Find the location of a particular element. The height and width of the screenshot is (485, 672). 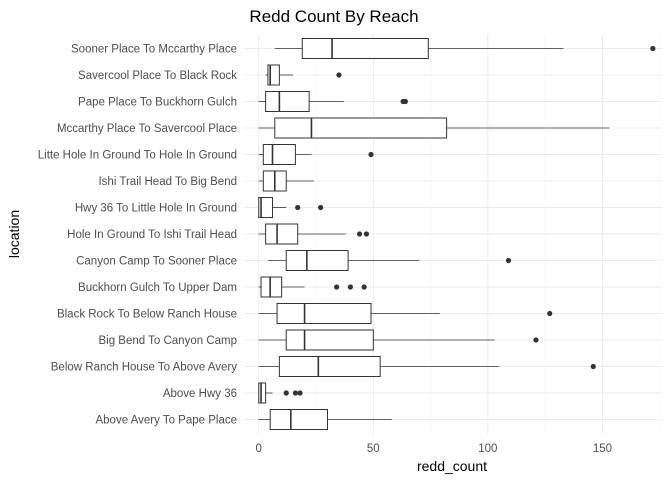

y-category-label: Black Rock To Below Ranch House is located at coordinates (147, 315).